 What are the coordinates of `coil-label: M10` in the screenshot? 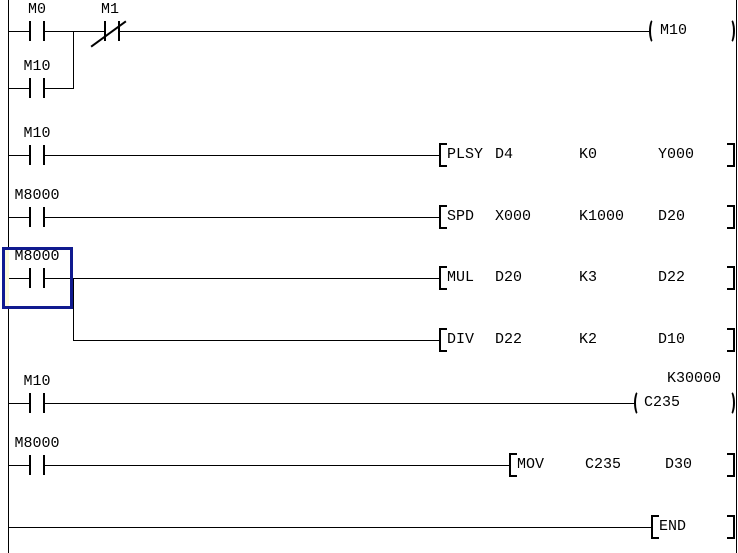 It's located at (674, 30).